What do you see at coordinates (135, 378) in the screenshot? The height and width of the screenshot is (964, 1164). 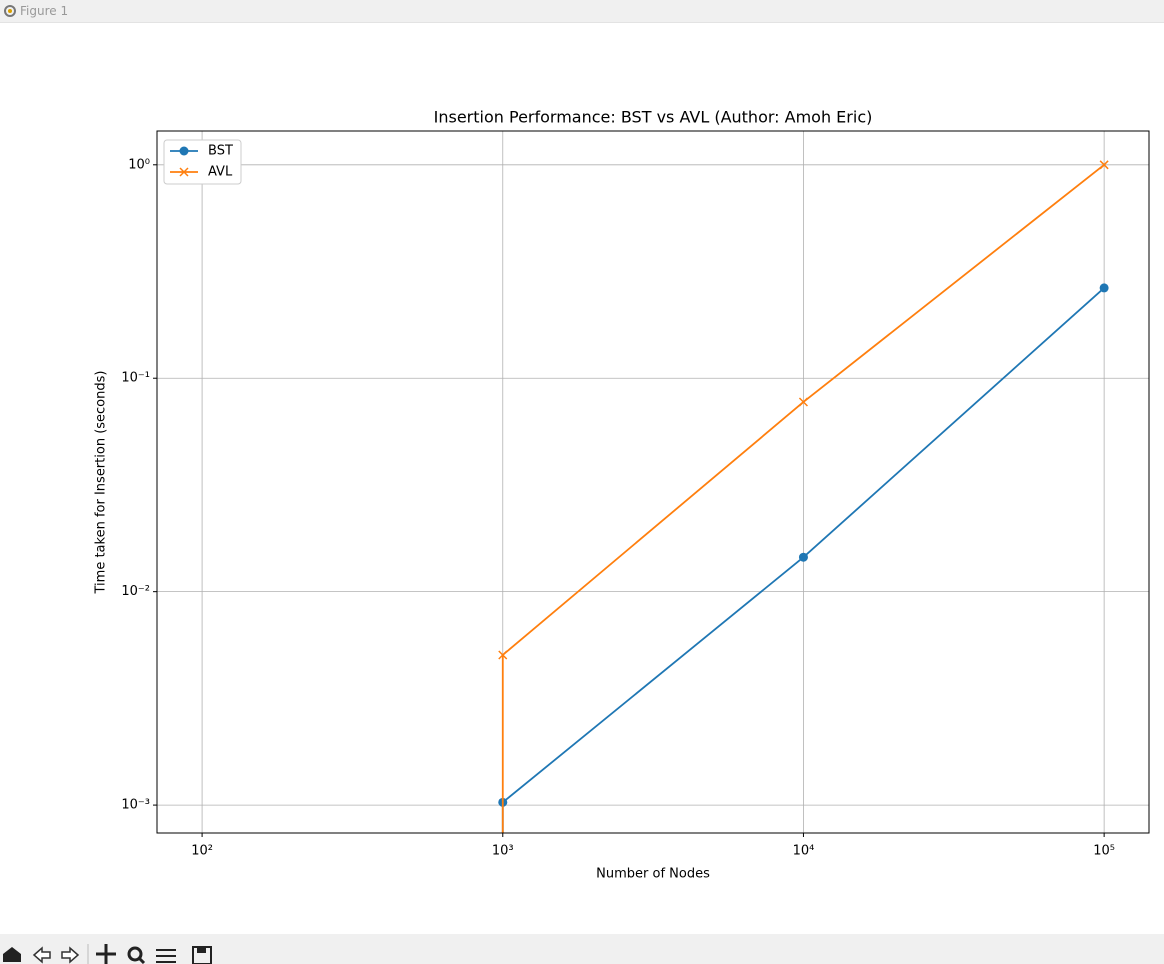 I see `y-tick-label: 10⁻¹` at bounding box center [135, 378].